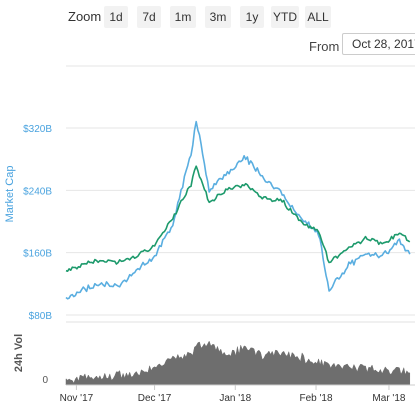  Describe the element at coordinates (155, 398) in the screenshot. I see `x-tick-label: Dec '17` at that location.